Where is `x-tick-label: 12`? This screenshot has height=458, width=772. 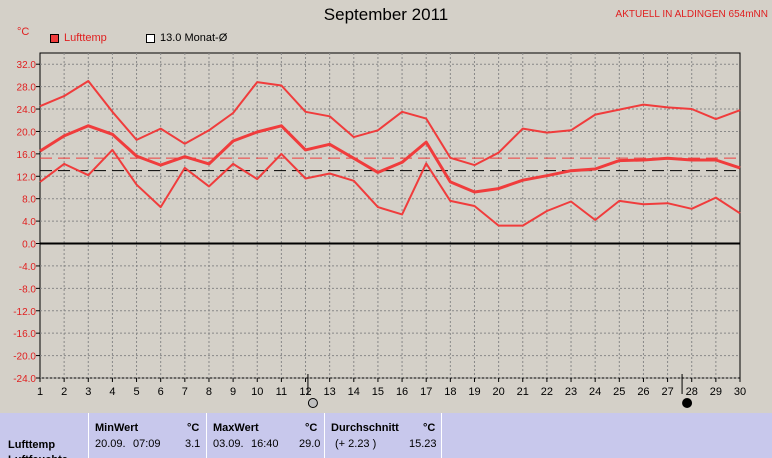 x-tick-label: 12 is located at coordinates (305, 392).